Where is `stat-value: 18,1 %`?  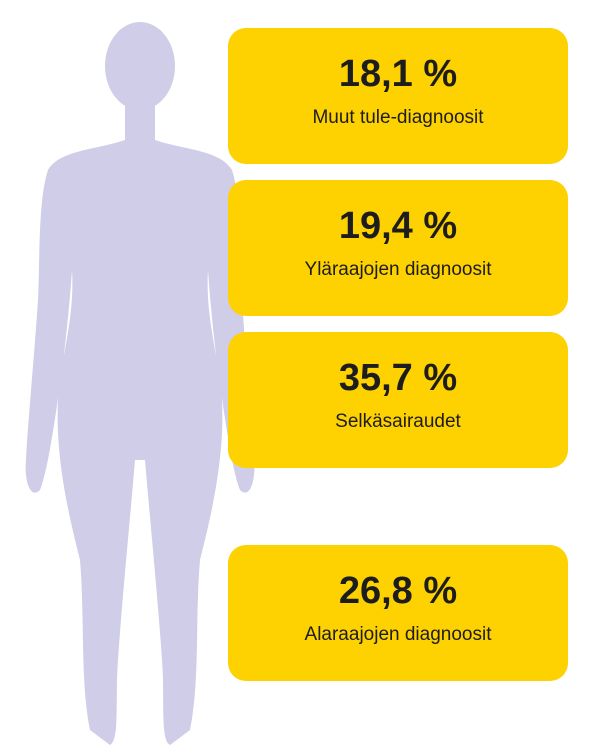
stat-value: 18,1 % is located at coordinates (398, 74).